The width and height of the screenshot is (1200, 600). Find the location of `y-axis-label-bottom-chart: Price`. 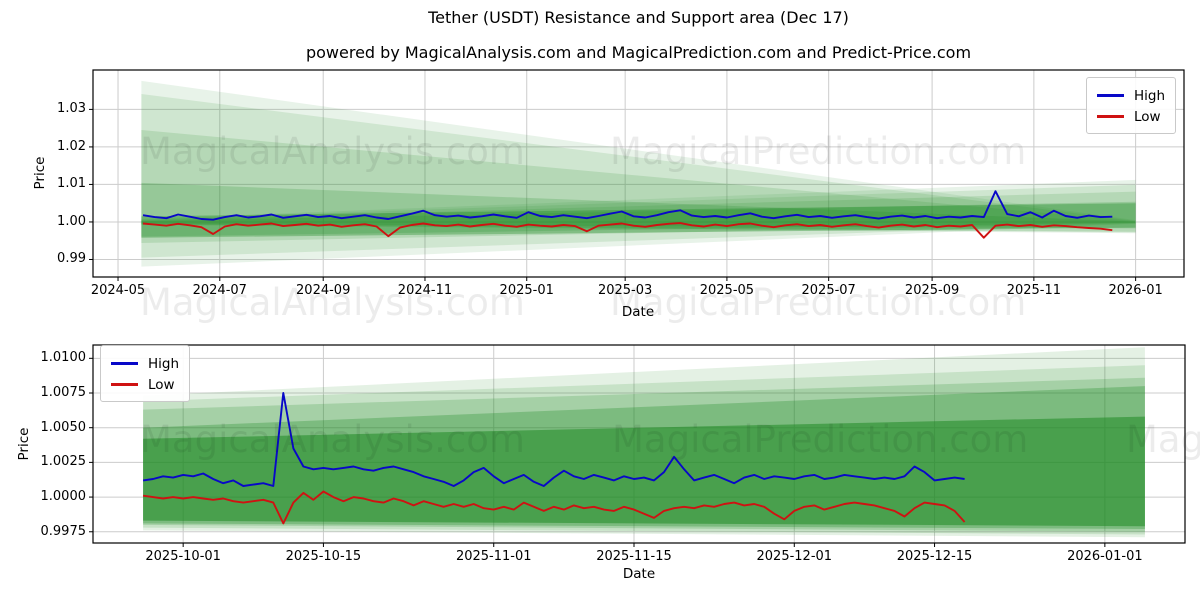

y-axis-label-bottom-chart: Price is located at coordinates (24, 444).